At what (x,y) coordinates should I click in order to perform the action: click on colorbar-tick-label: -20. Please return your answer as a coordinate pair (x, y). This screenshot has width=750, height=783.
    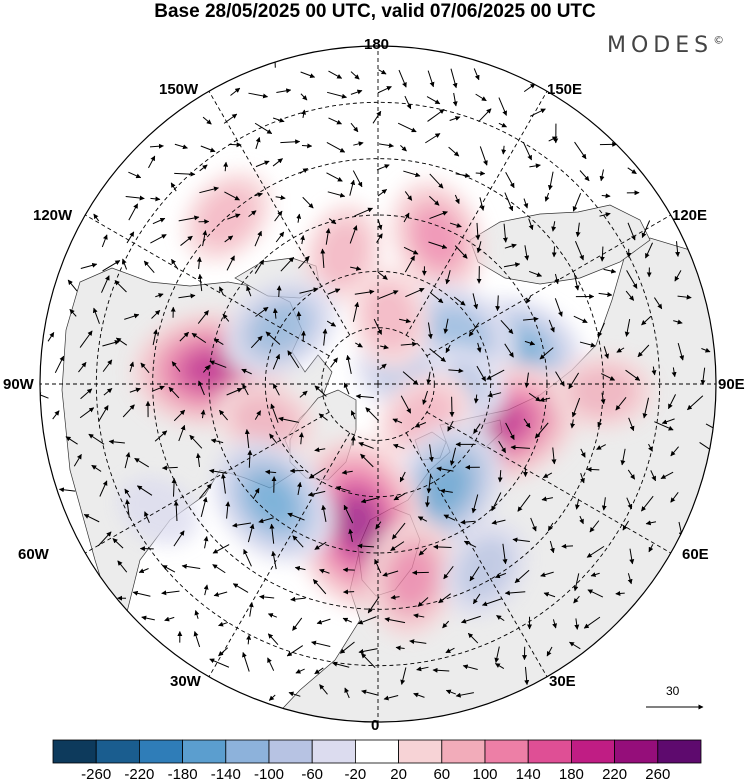
    Looking at the image, I should click on (355, 774).